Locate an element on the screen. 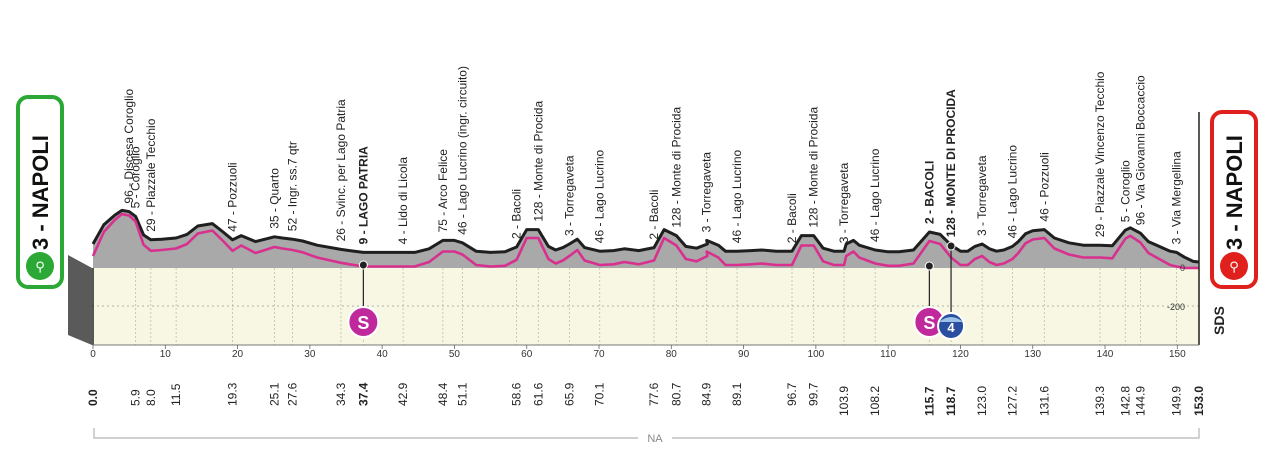 Image resolution: width=1262 pixels, height=463 pixels. plot-background is located at coordinates (646, 306).